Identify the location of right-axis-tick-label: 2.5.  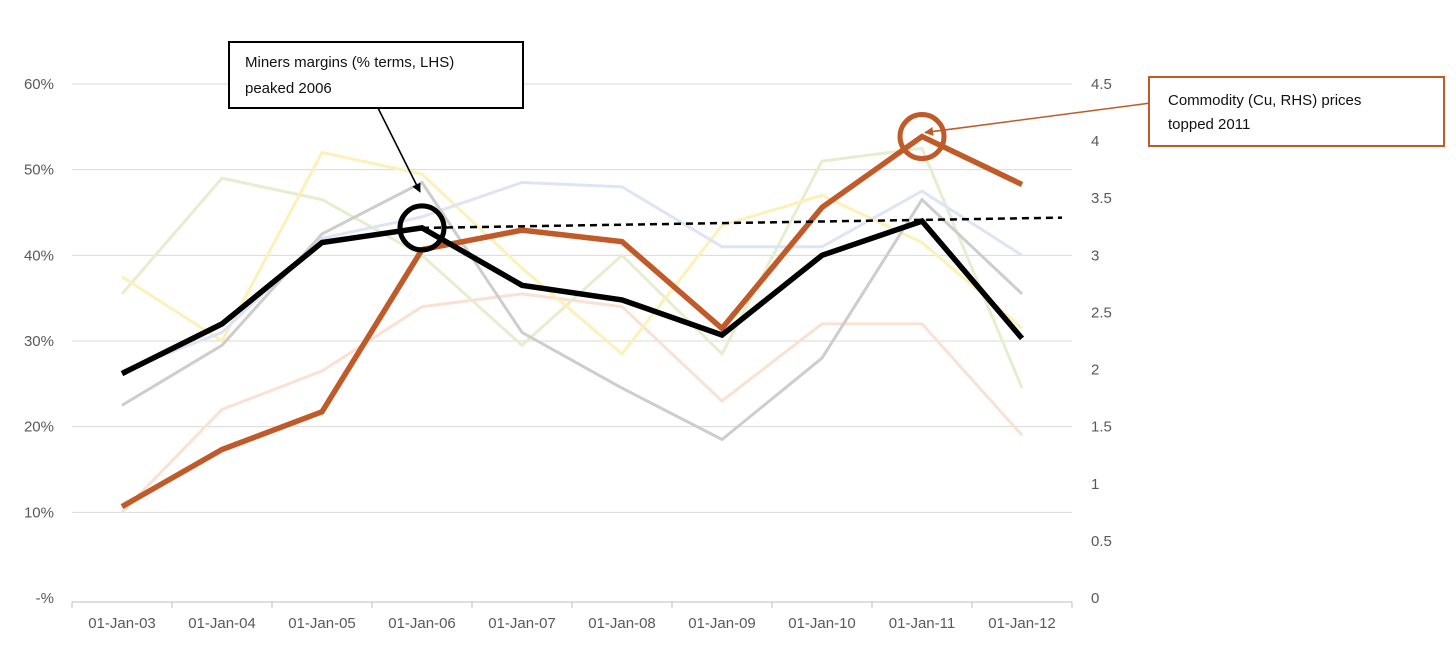
(1101, 312).